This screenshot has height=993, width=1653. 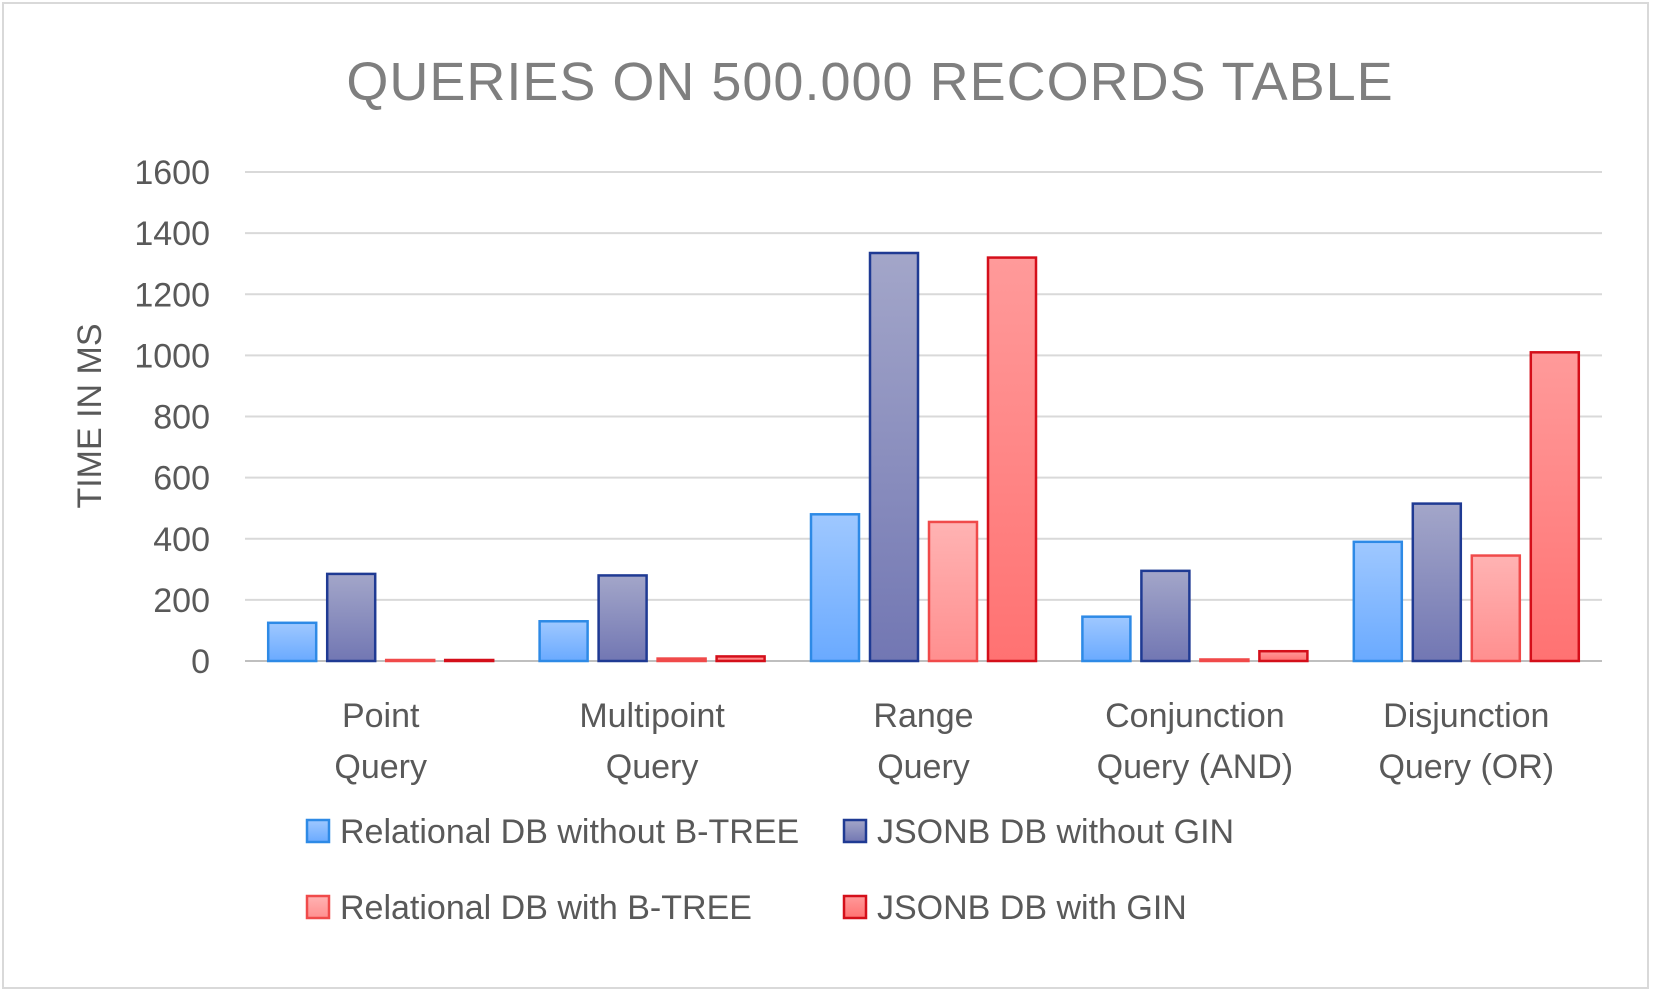 I want to click on category-label: Disjunction, so click(x=1466, y=716).